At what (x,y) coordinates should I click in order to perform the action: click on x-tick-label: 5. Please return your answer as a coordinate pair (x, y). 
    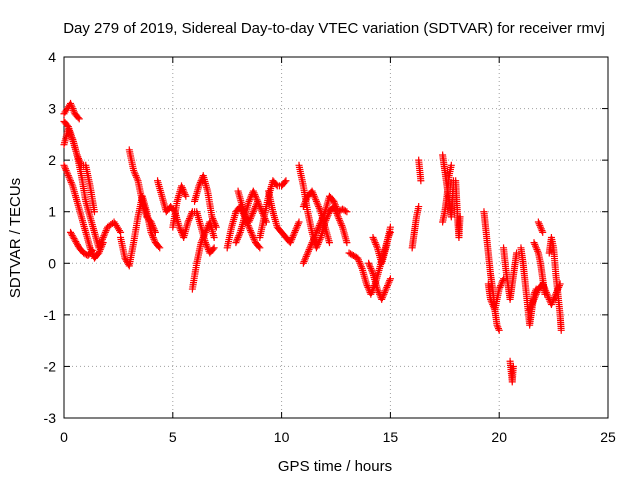
    Looking at the image, I should click on (173, 437).